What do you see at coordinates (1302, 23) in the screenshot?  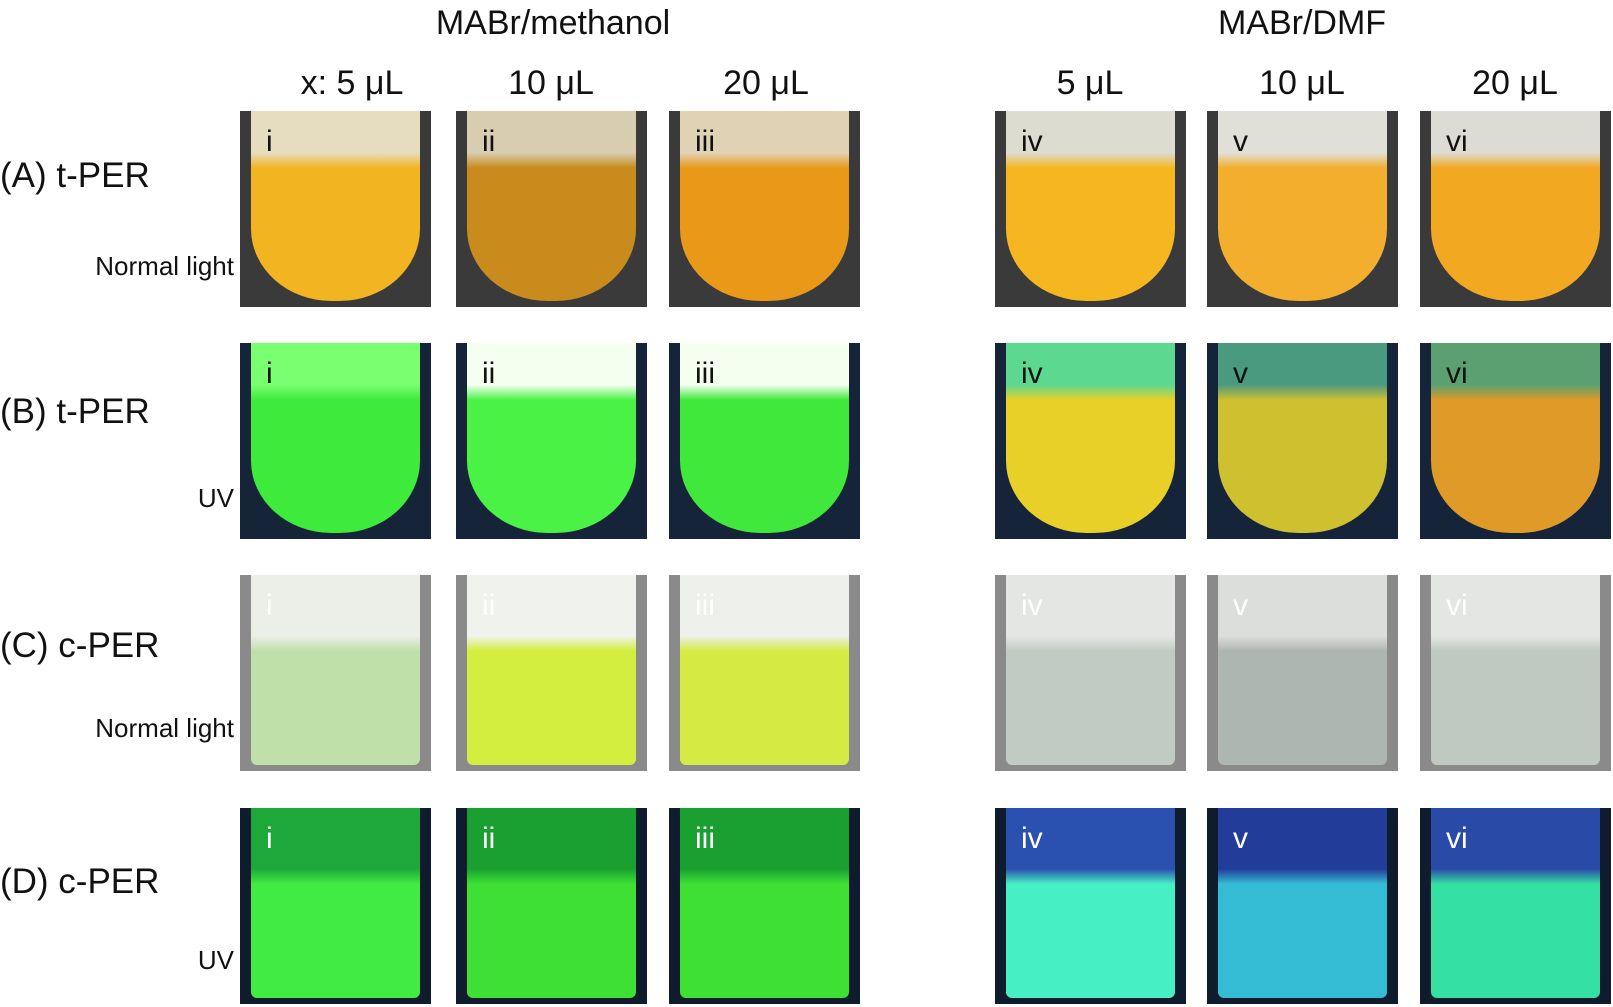 I see `group-header: MABr/DMF` at bounding box center [1302, 23].